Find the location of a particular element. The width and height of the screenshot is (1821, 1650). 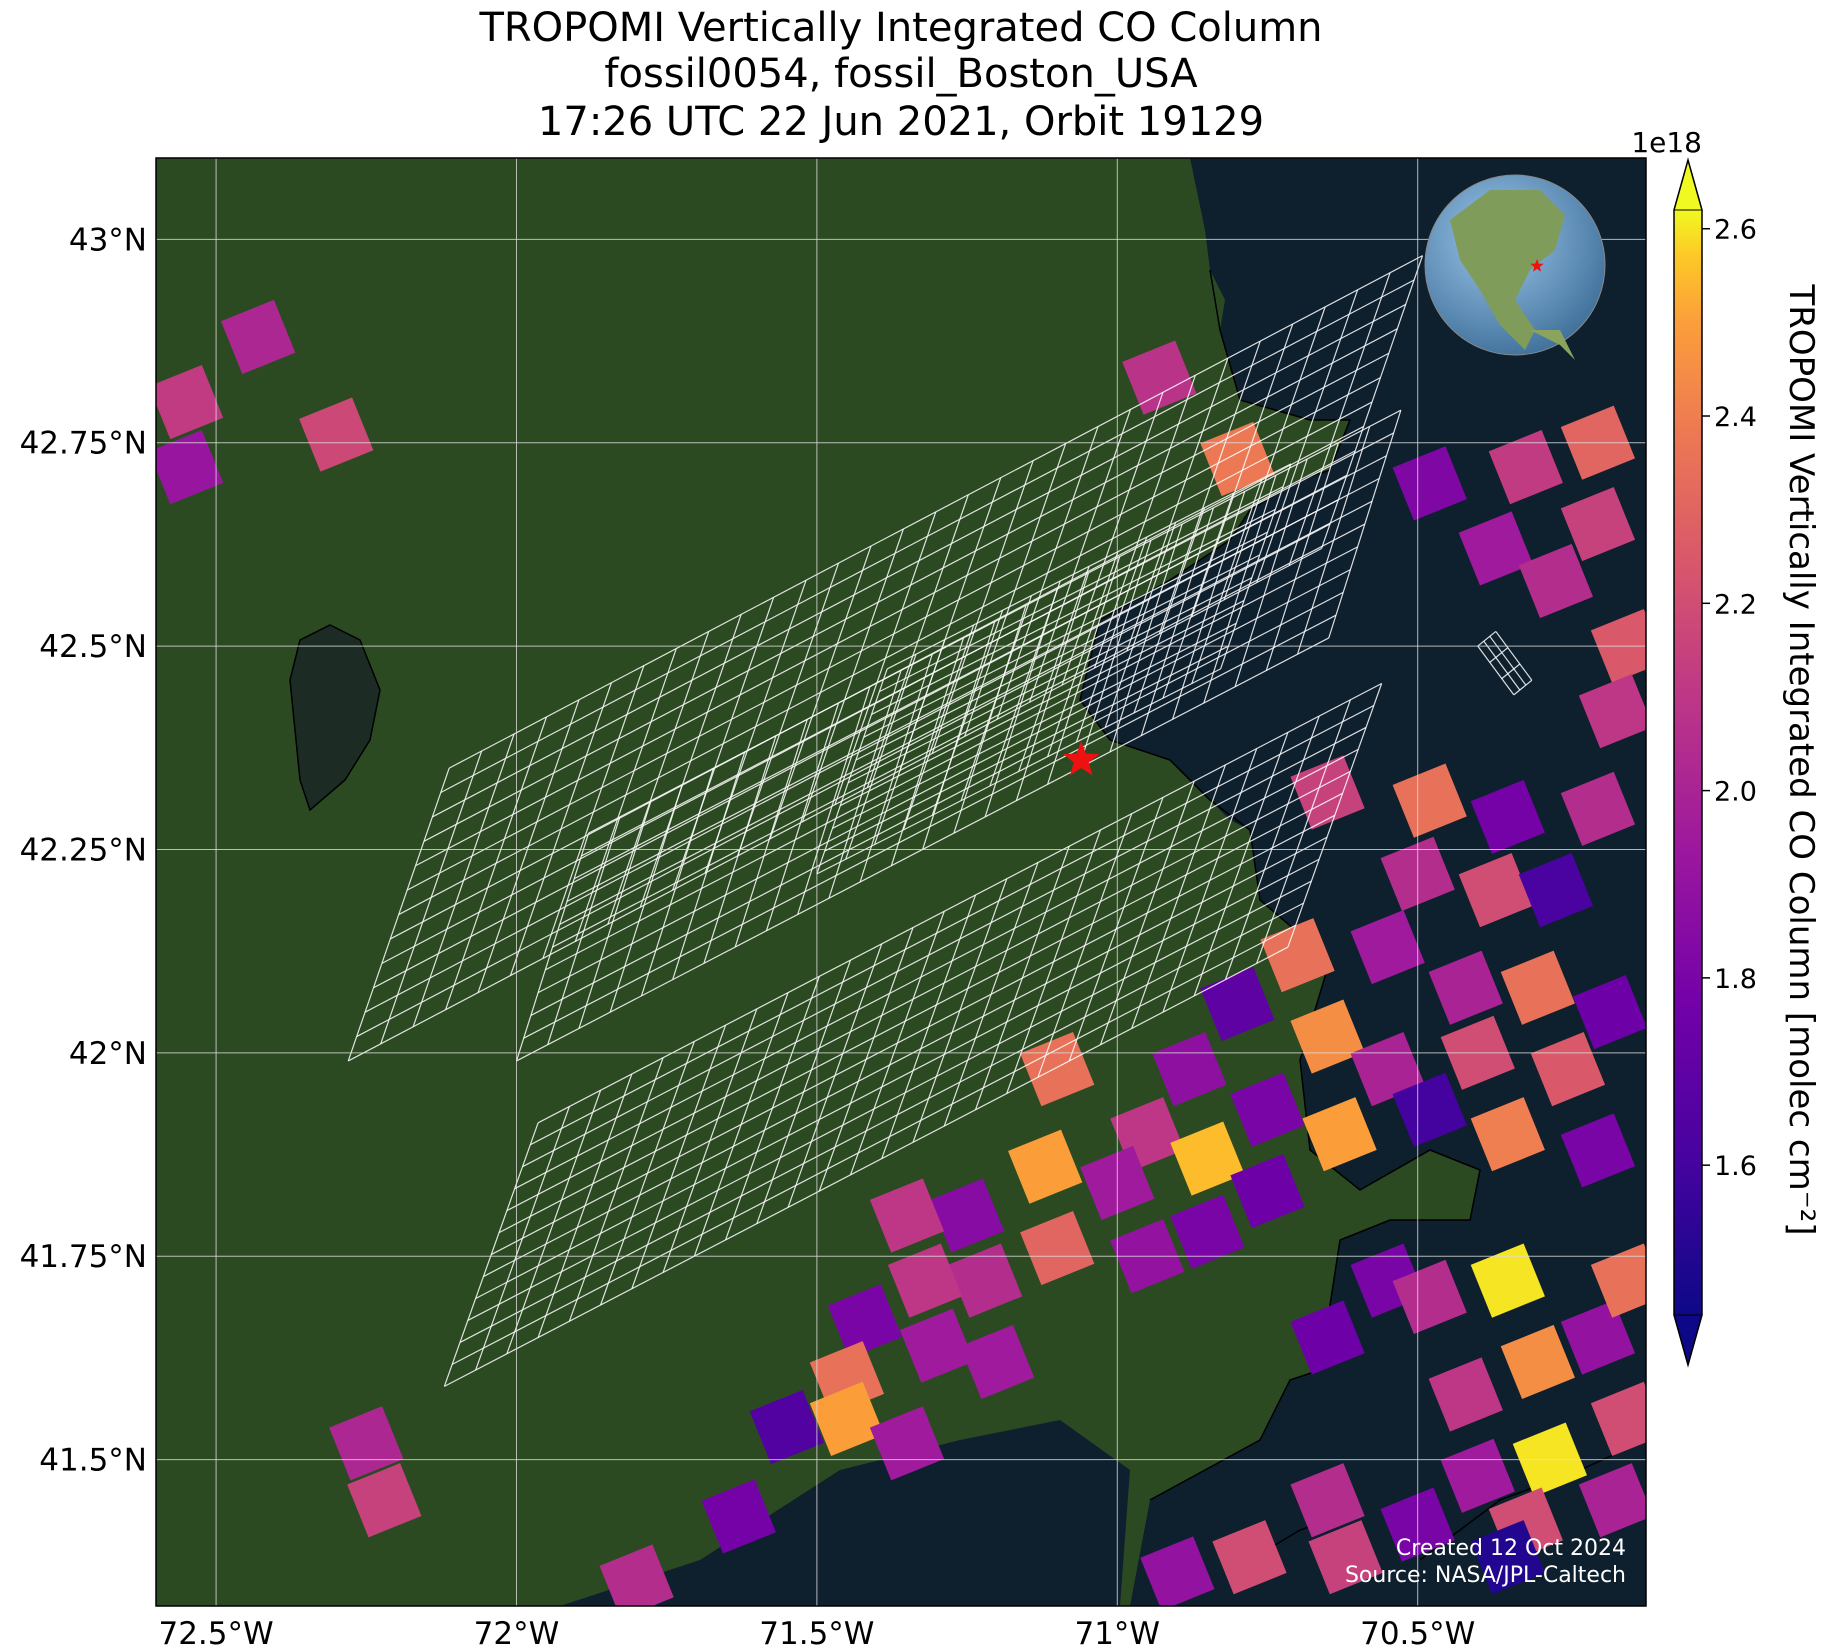

colorbar-tick-label: 1.6 is located at coordinates (1735, 1166).